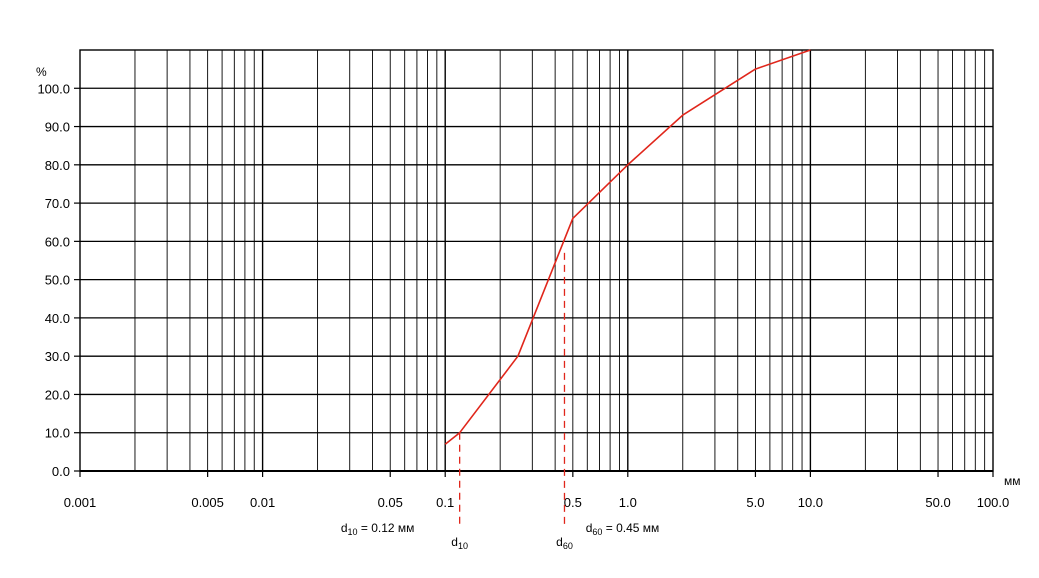 The width and height of the screenshot is (1039, 578). Describe the element at coordinates (262, 502) in the screenshot. I see `x-tick-label: 0.01` at that location.